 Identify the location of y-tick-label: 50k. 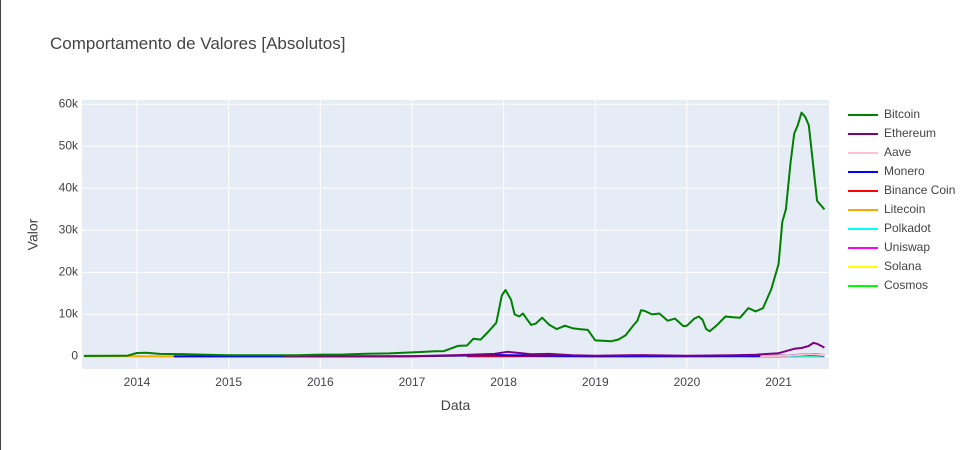
(69, 145).